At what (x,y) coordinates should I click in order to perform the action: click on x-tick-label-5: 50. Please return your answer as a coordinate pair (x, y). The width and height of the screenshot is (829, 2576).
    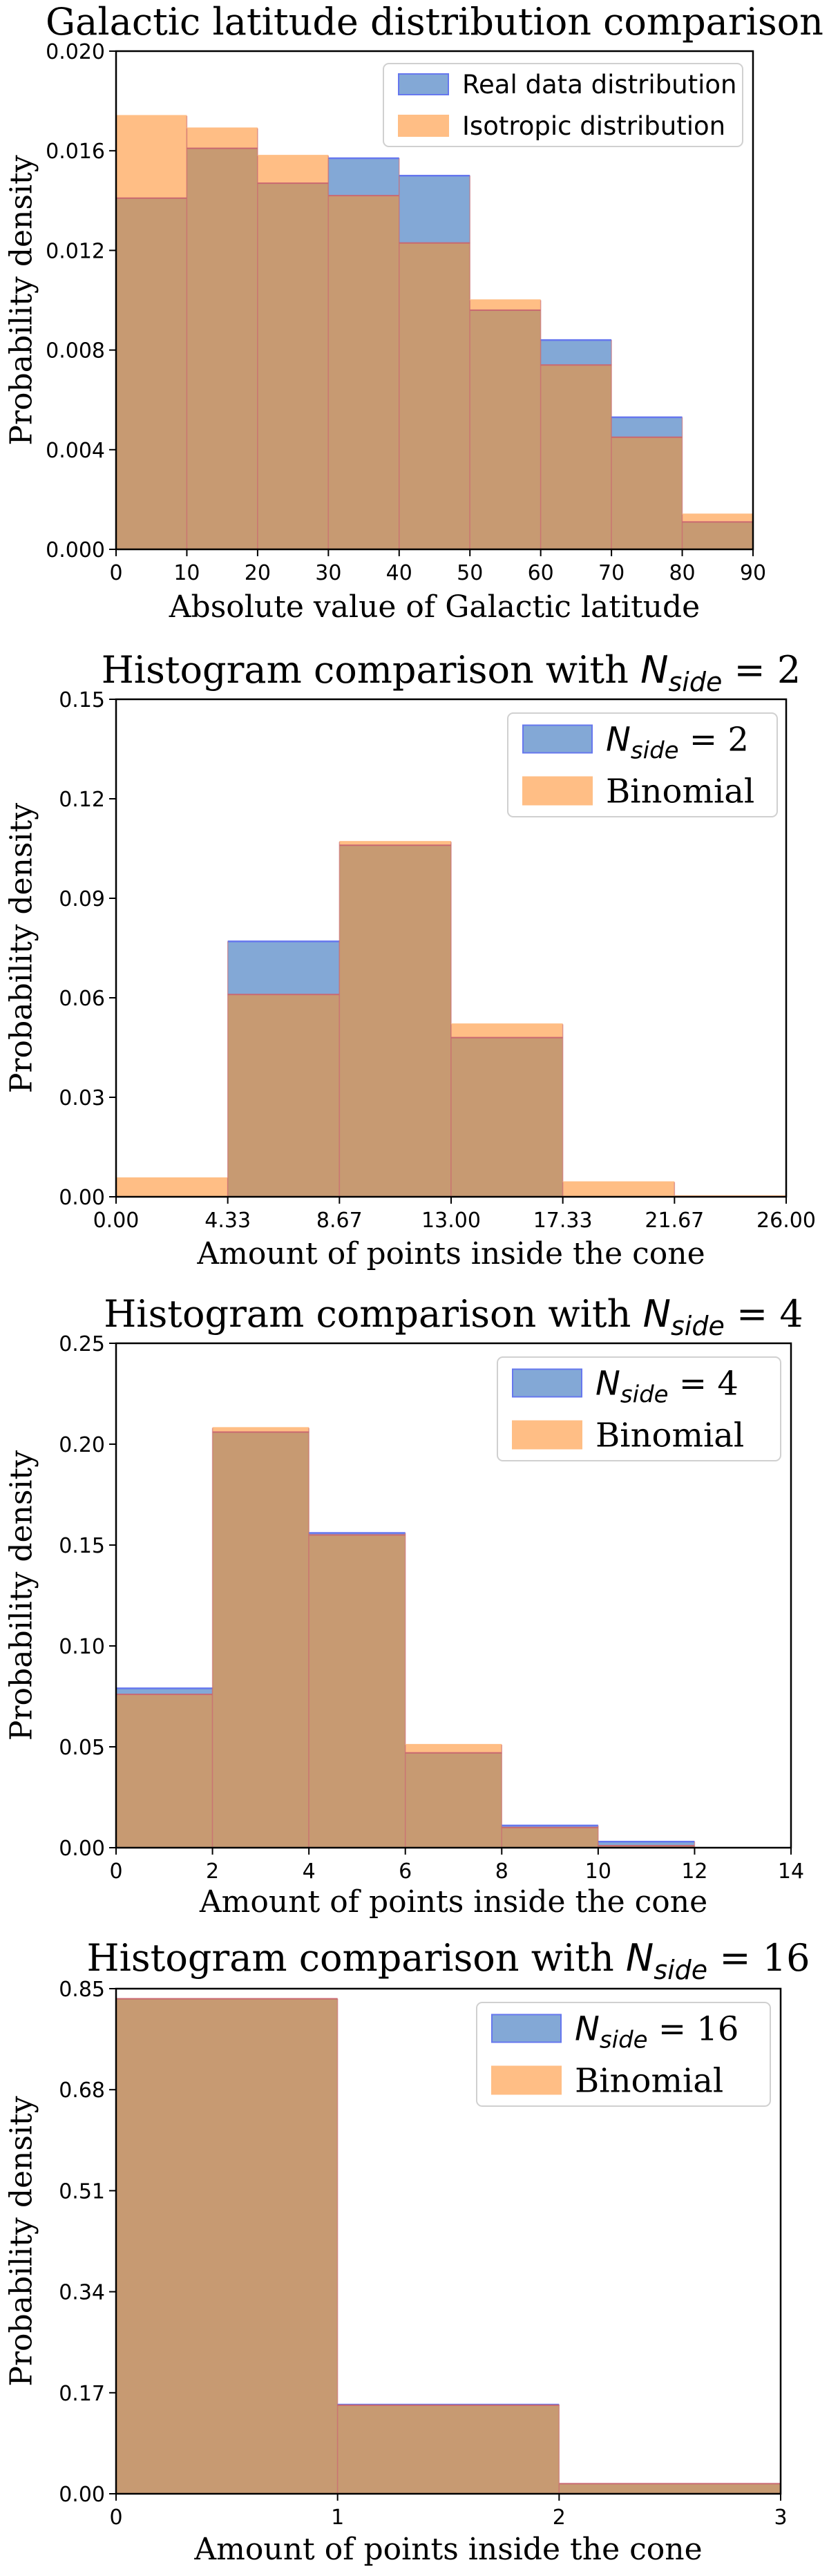
    Looking at the image, I should click on (470, 573).